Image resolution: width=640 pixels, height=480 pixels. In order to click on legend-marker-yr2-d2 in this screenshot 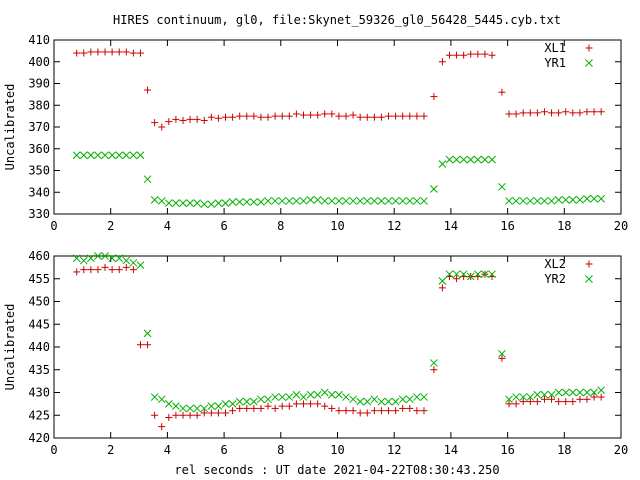, I will do `click(589, 279)`.